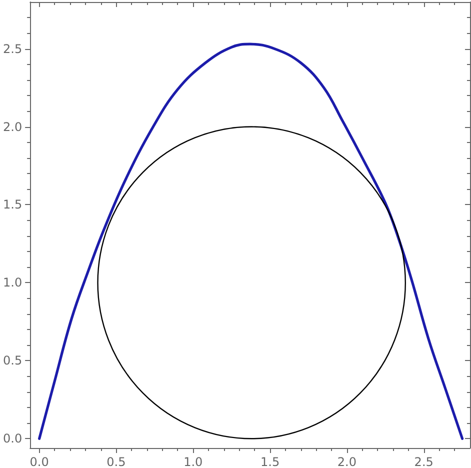 The height and width of the screenshot is (468, 471). I want to click on x-tick-label: 0.5, so click(116, 461).